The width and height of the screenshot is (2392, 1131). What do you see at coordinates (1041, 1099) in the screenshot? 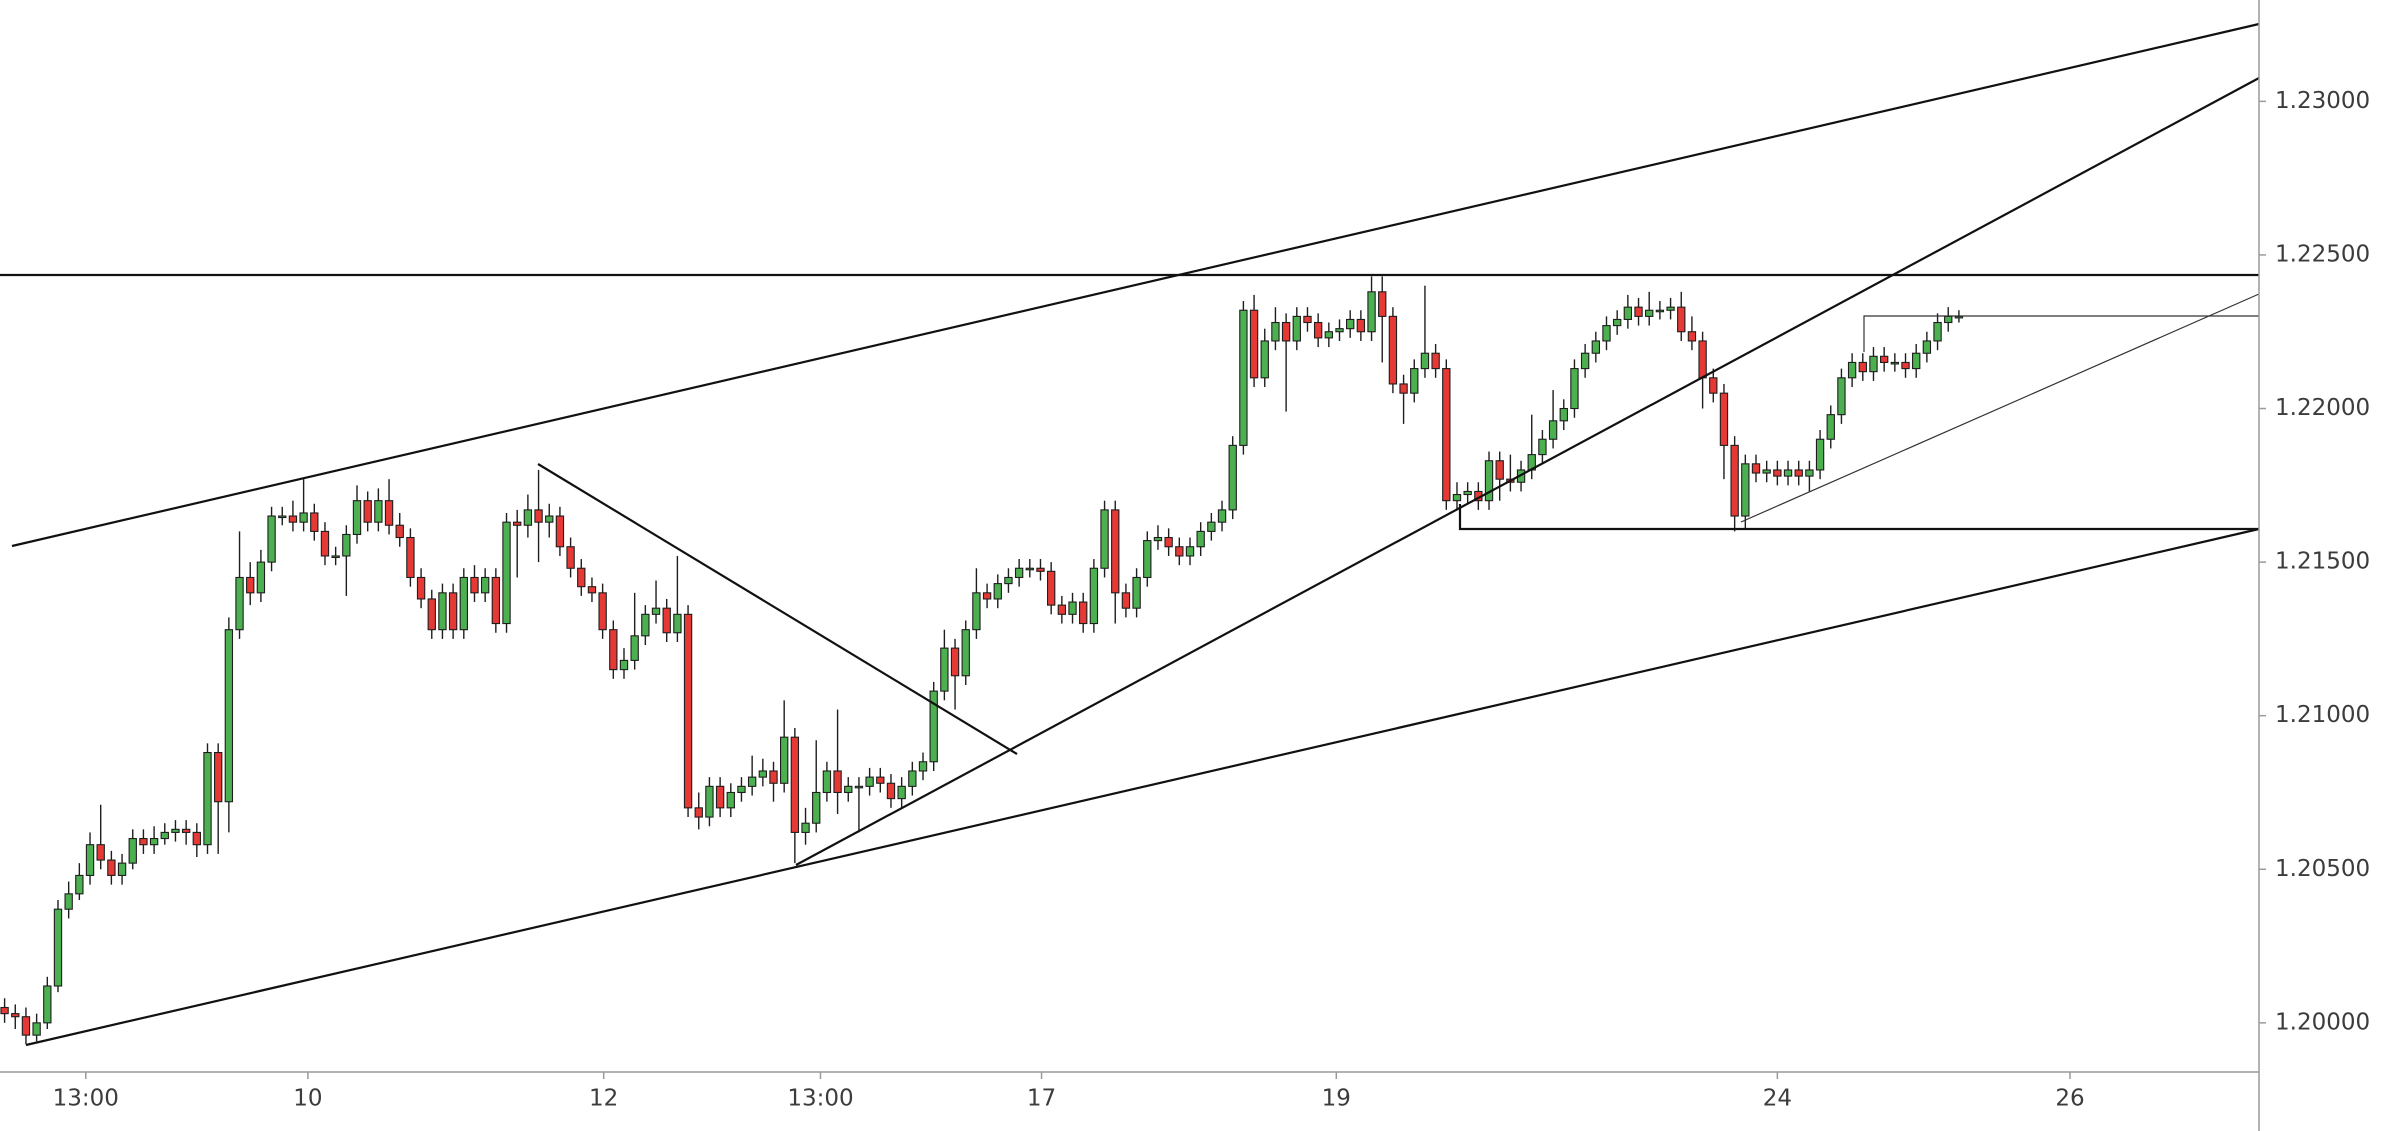
I see `x-tick-label: 17` at bounding box center [1041, 1099].